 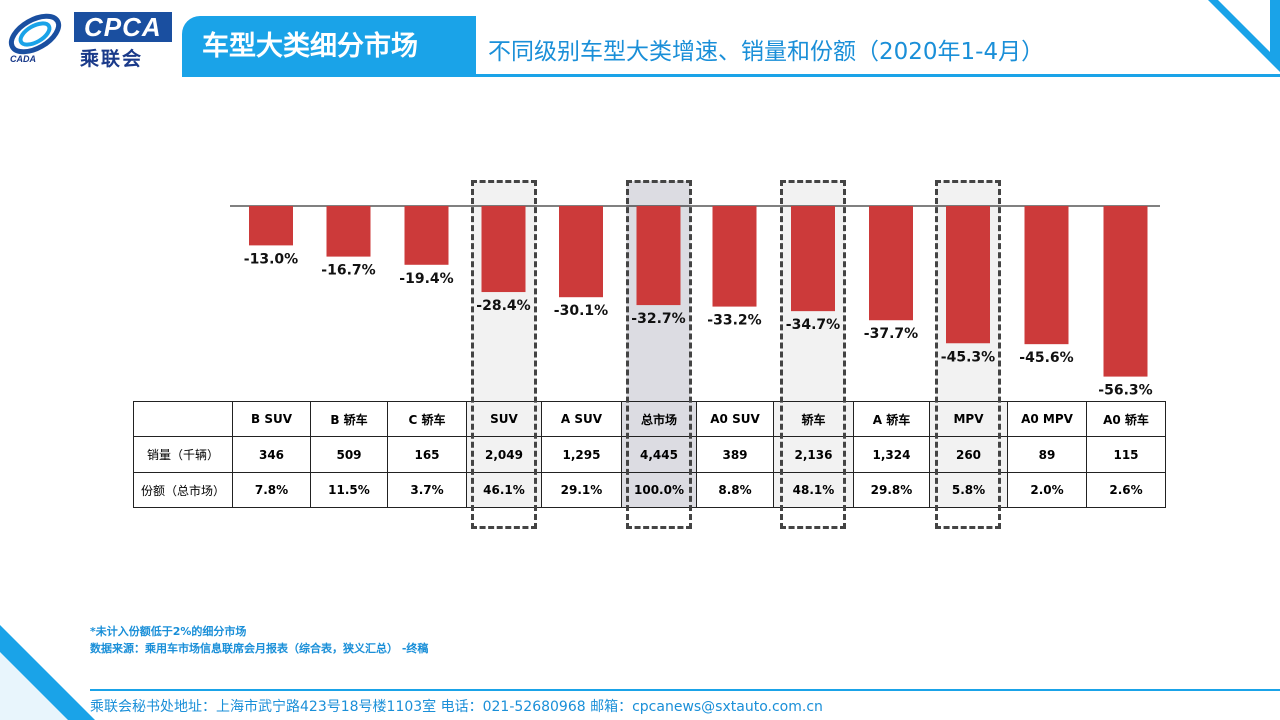 I want to click on footnote-source: 数据来源：乘用车市场信息联席会月报表（综合表，狭义汇总） -终稿, so click(x=259, y=648).